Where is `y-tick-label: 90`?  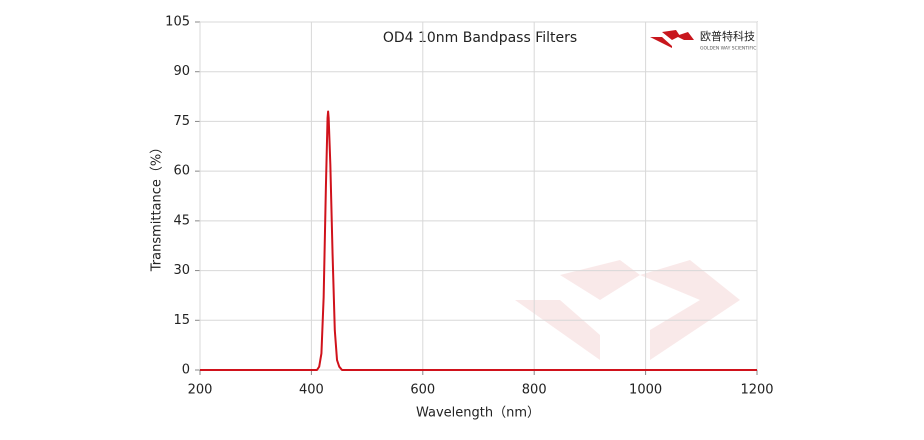
y-tick-label: 90 is located at coordinates (181, 71).